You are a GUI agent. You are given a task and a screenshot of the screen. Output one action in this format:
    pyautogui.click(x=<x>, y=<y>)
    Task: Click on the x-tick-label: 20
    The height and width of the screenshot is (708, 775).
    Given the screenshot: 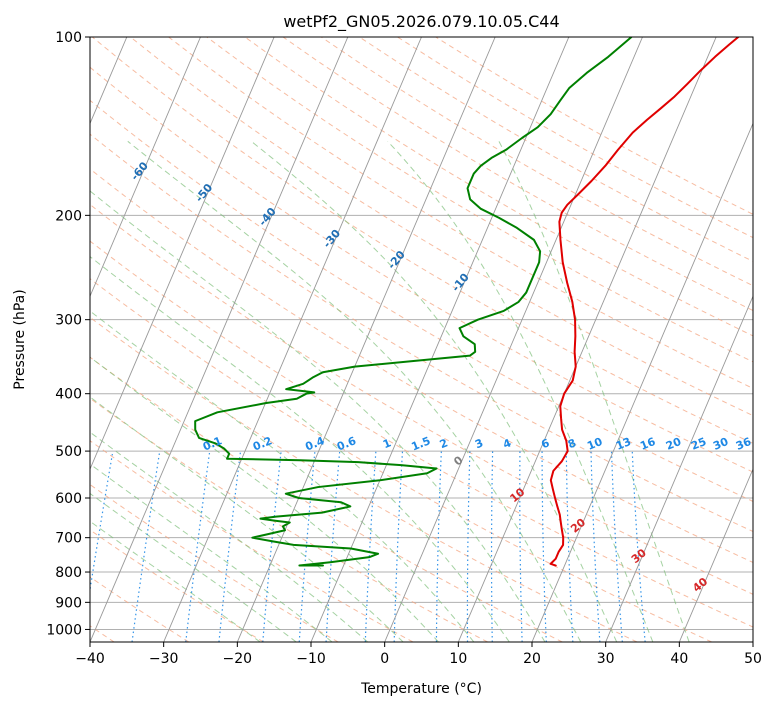 What is the action you would take?
    pyautogui.click(x=532, y=659)
    